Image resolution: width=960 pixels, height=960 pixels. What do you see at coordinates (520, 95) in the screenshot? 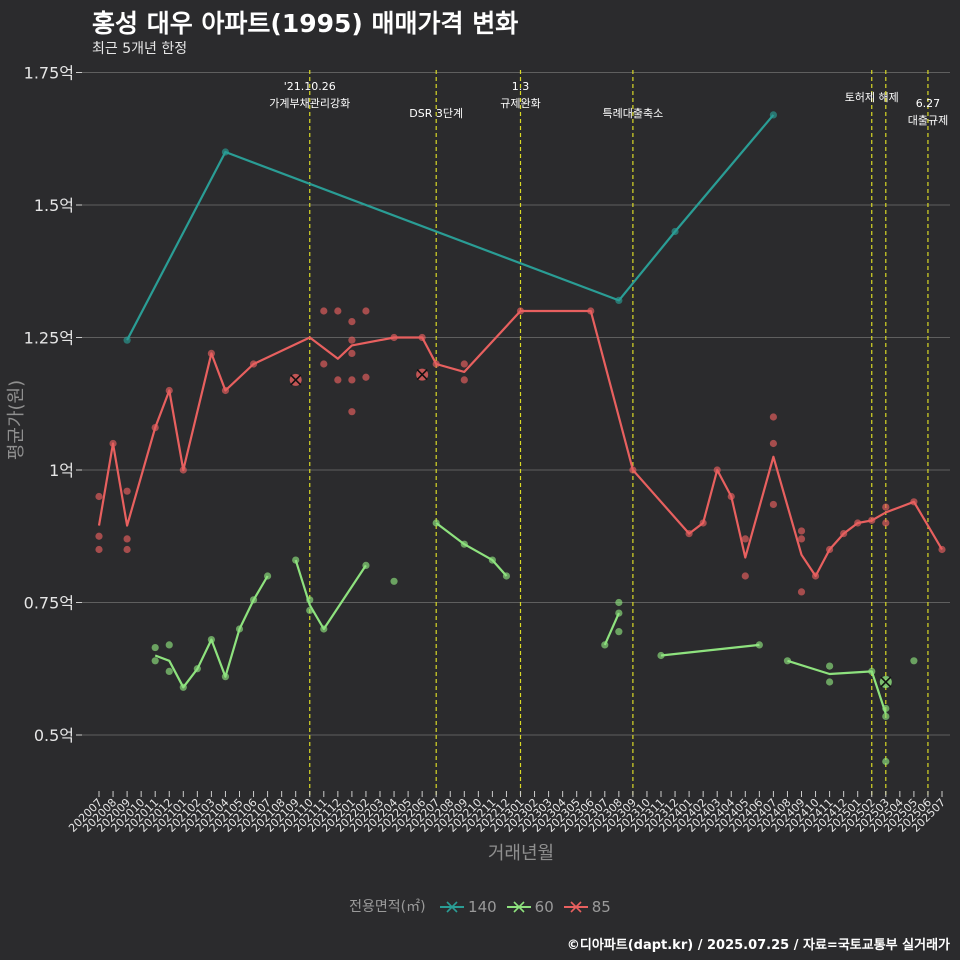
I see `event-label: 1.3 규제완화` at bounding box center [520, 95].